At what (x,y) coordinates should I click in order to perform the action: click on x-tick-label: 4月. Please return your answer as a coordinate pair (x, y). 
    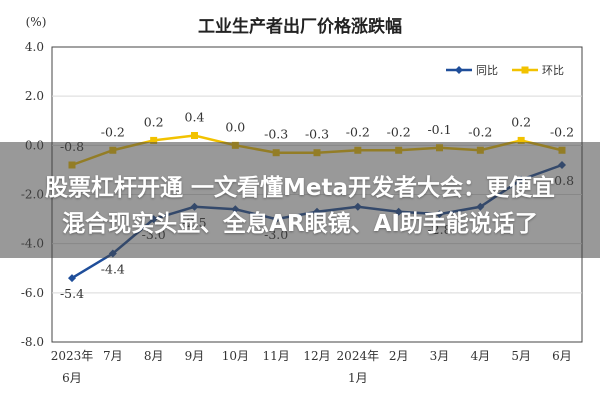
    Looking at the image, I should click on (481, 356).